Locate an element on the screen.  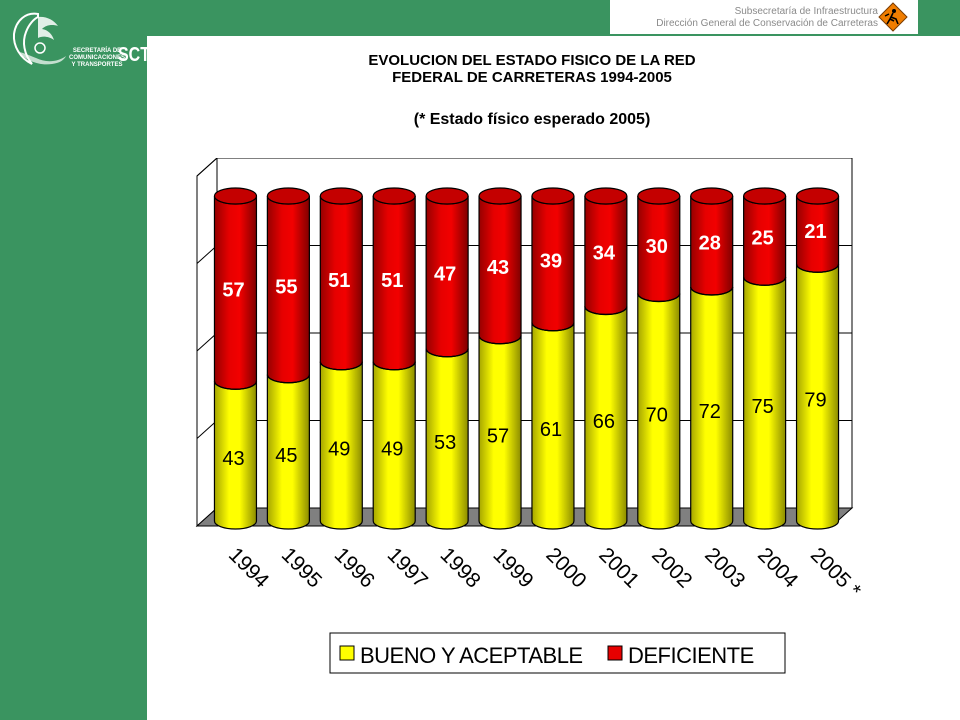
data-label-bueno: 70 is located at coordinates (657, 415).